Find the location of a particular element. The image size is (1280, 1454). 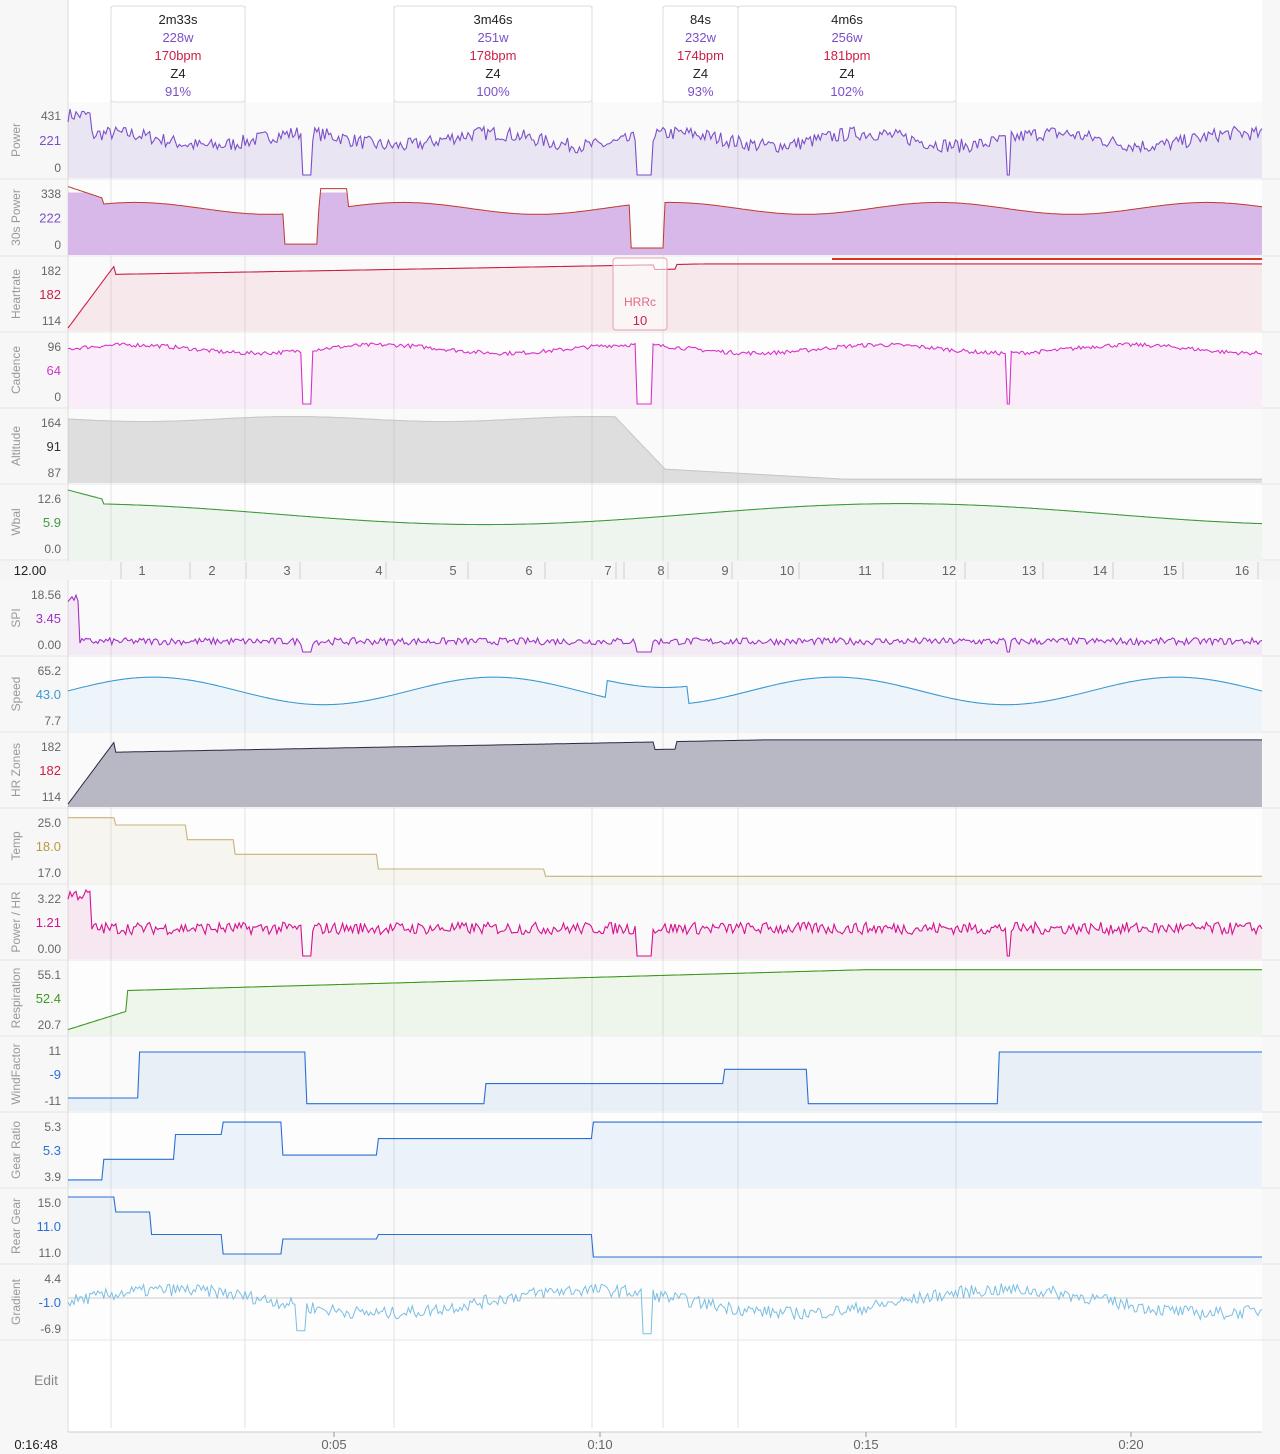

interval-pct: 100% is located at coordinates (493, 91).